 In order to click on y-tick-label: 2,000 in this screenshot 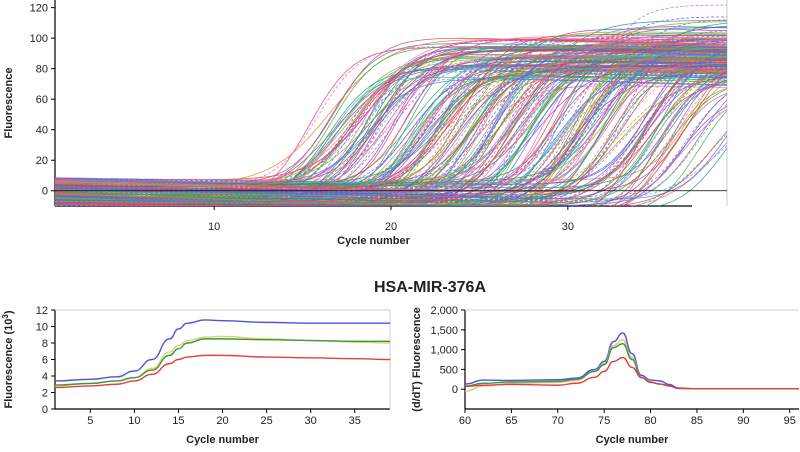, I will do `click(444, 311)`.